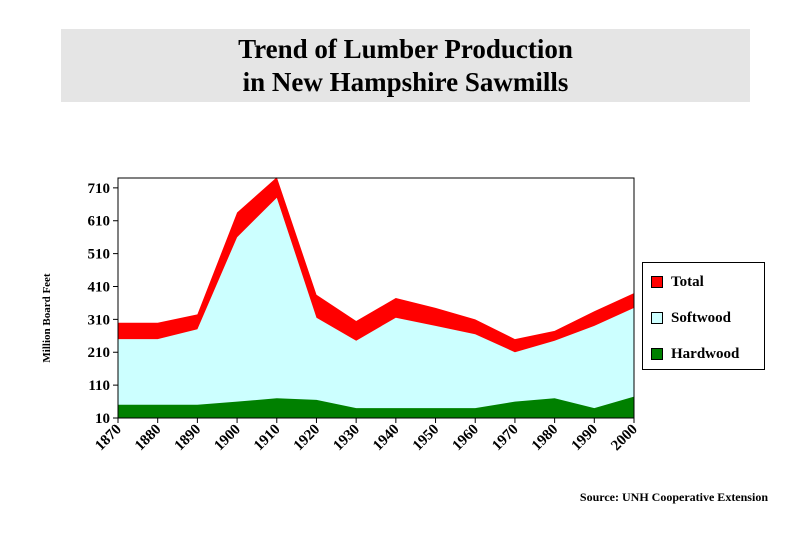 This screenshot has width=810, height=540. Describe the element at coordinates (466, 438) in the screenshot. I see `x-tick-label: 1960` at that location.